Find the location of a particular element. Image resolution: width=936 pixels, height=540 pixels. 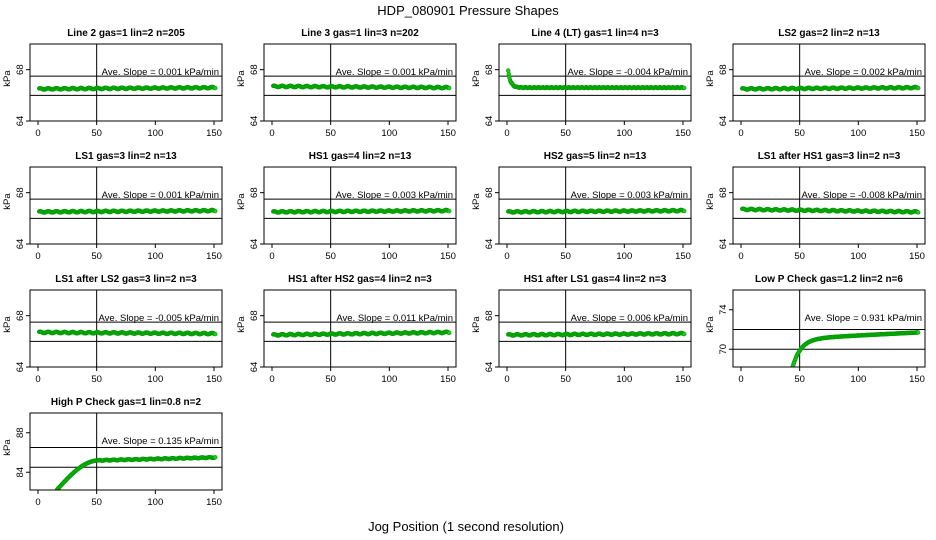

slope-annotation: Ave. Slope = -0.008 kPa/min is located at coordinates (862, 195).